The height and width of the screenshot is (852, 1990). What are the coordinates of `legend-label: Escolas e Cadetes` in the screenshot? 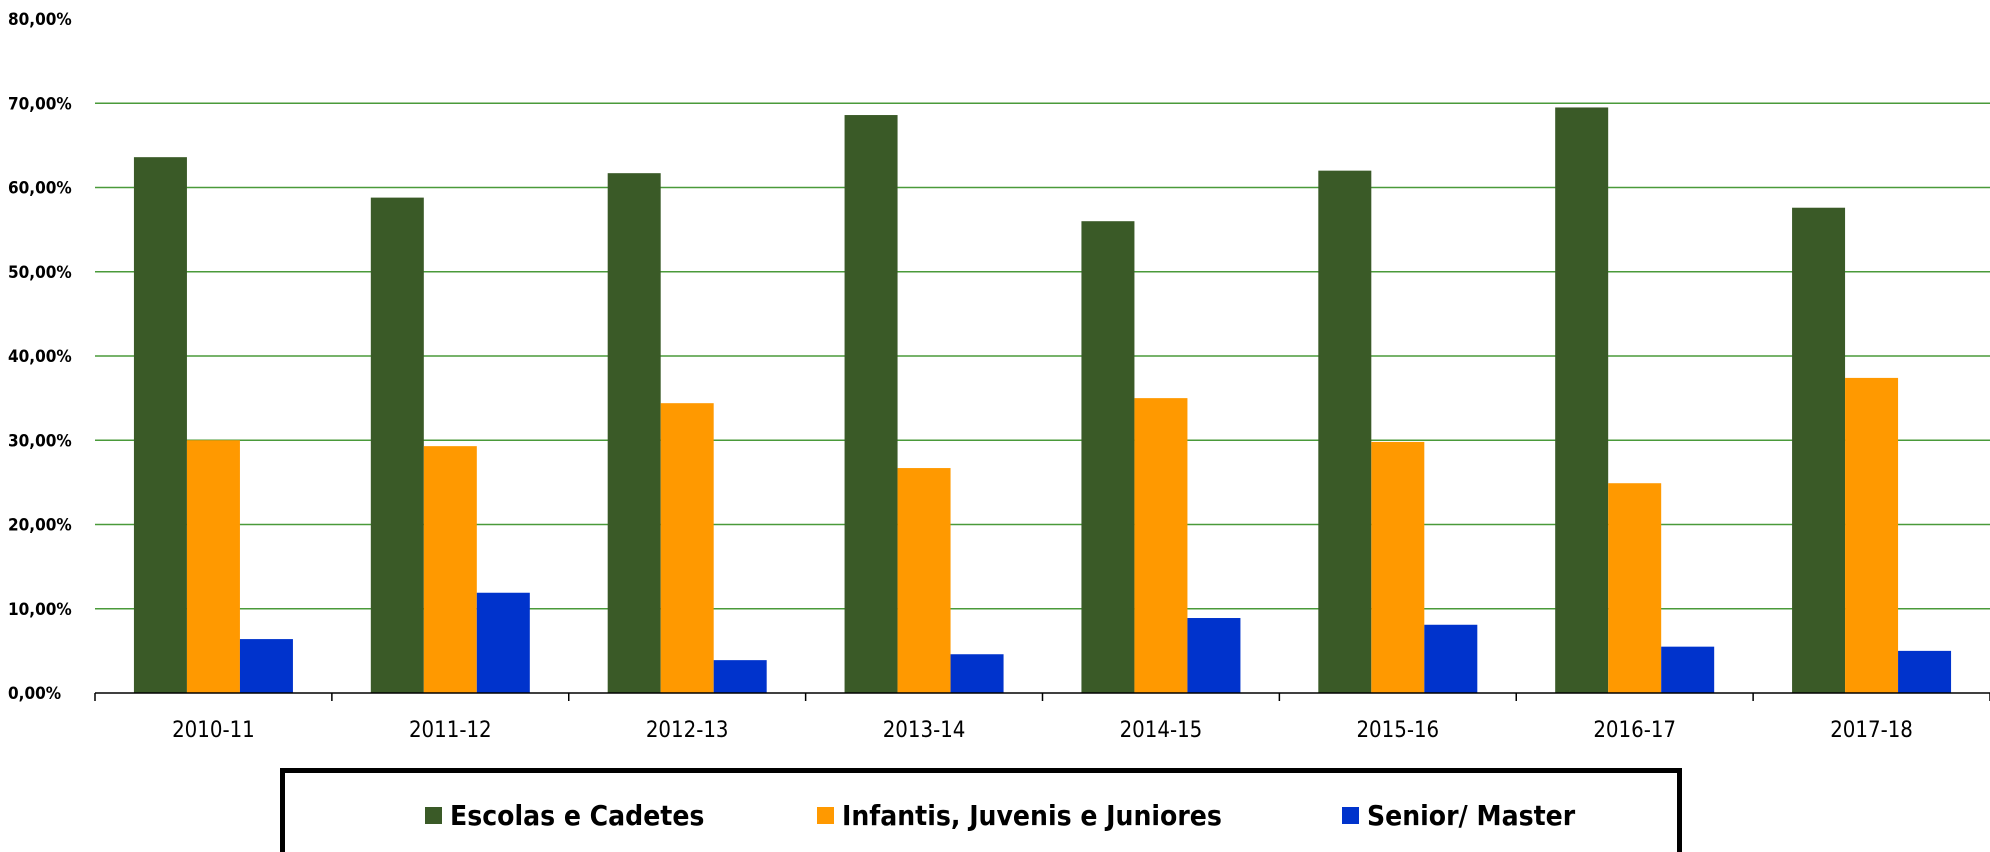 It's located at (577, 815).